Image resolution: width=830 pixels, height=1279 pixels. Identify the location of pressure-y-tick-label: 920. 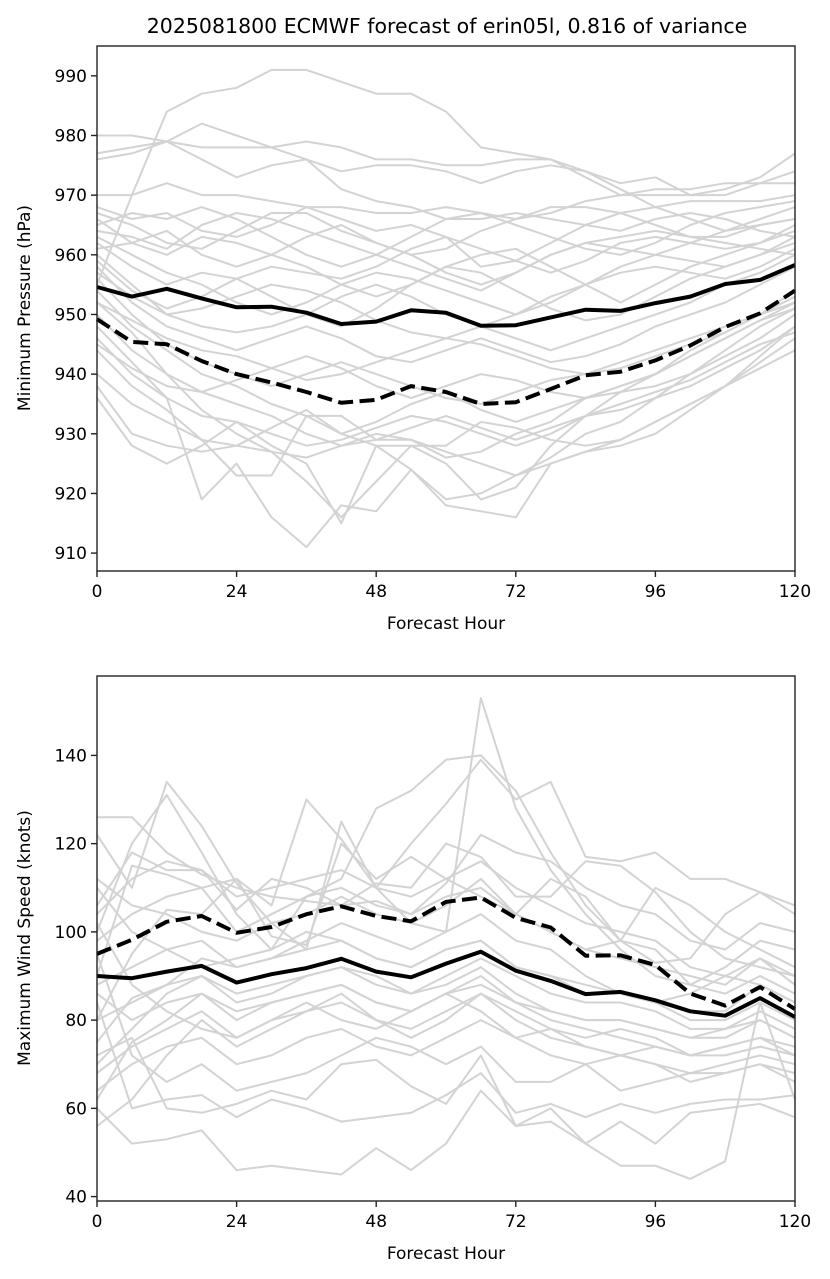
(71, 494).